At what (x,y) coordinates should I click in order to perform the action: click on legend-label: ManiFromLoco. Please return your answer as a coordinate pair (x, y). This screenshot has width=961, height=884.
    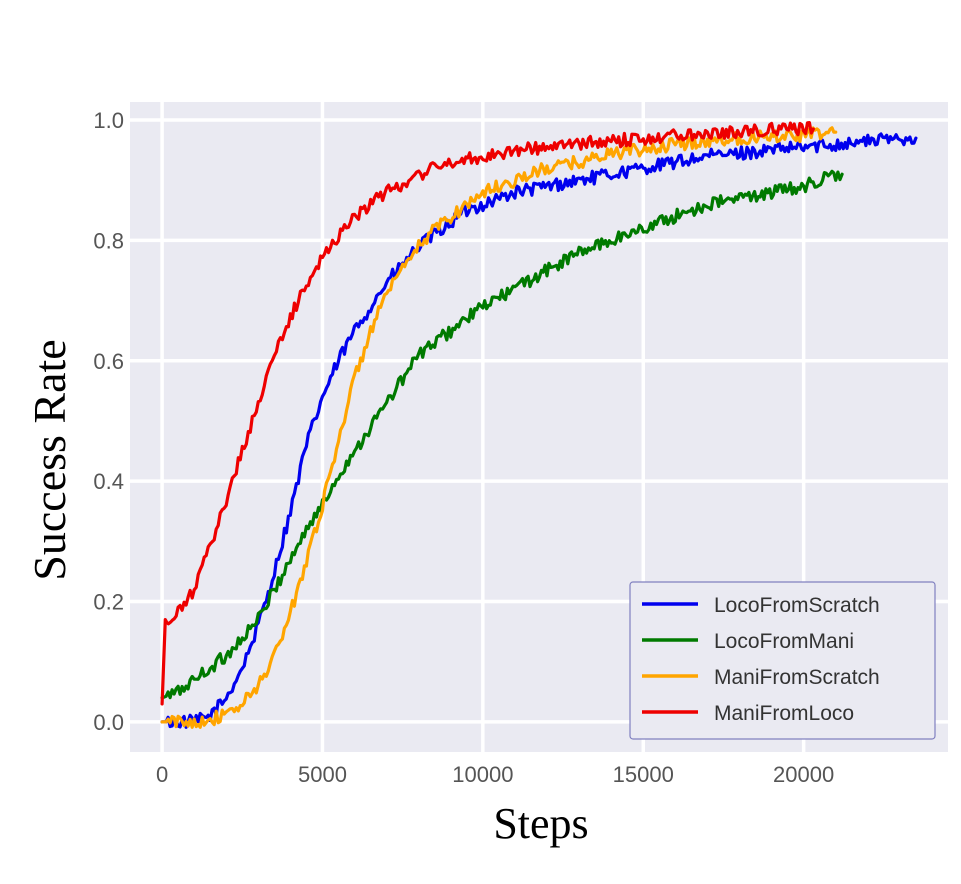
    Looking at the image, I should click on (784, 713).